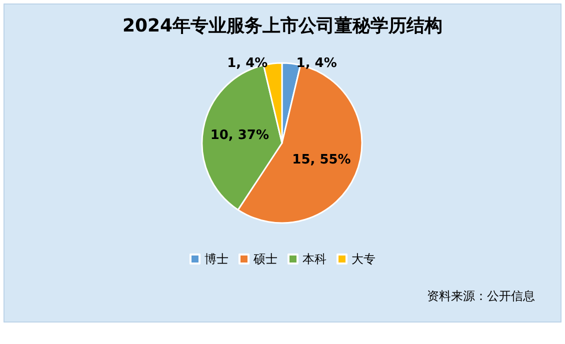 The height and width of the screenshot is (344, 565). What do you see at coordinates (314, 259) in the screenshot?
I see `legend-label: 本科` at bounding box center [314, 259].